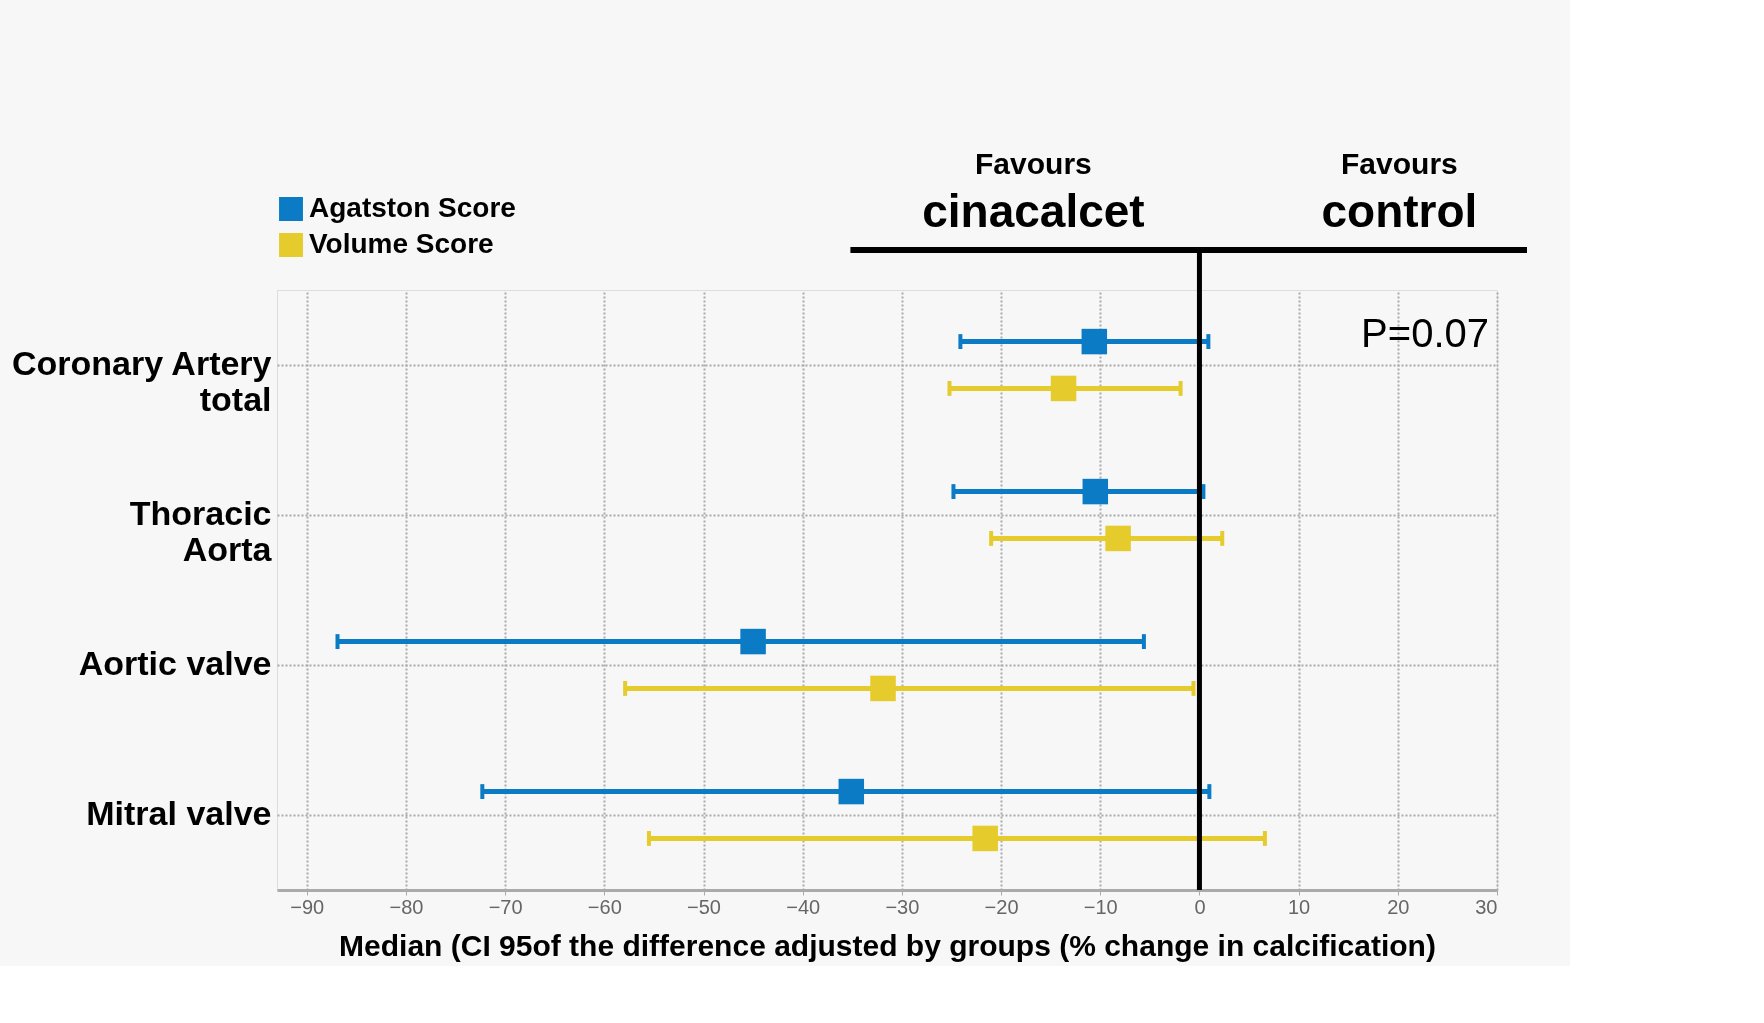 Image resolution: width=1764 pixels, height=1023 pixels. I want to click on y-tick-label: Mitral valve, so click(179, 813).